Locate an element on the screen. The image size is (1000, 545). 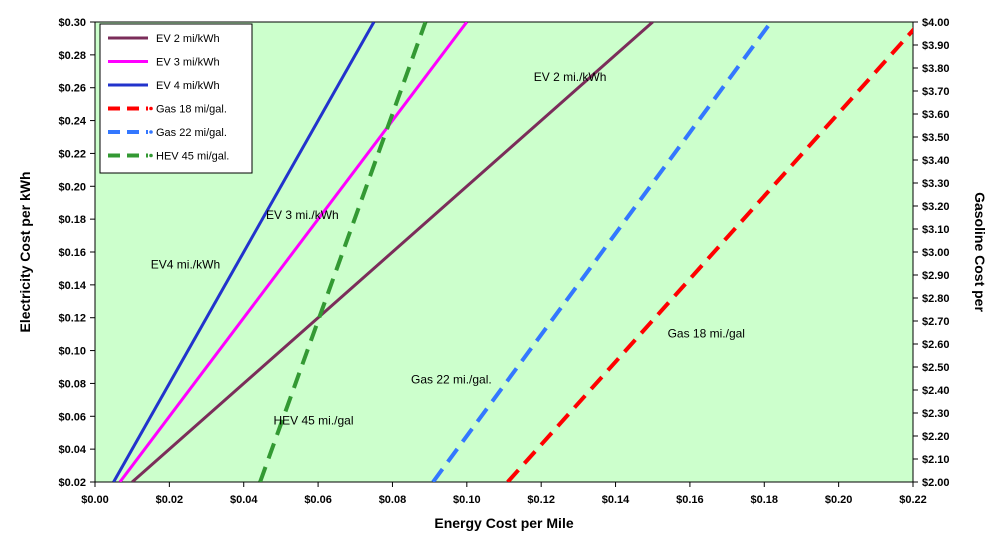
y-tick-label: $0.06 is located at coordinates (72, 417).